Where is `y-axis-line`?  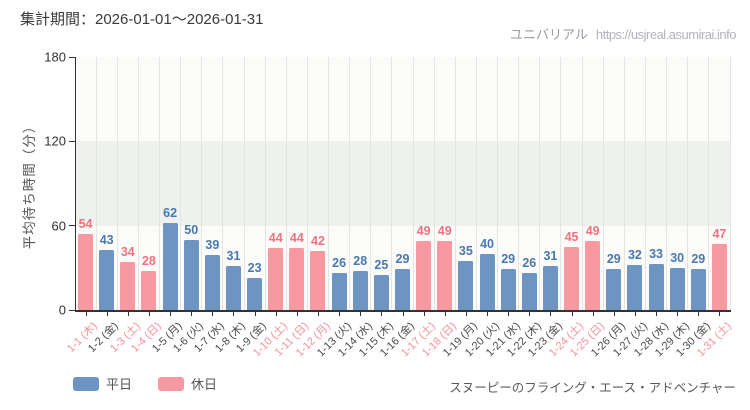
y-axis-line is located at coordinates (75, 183).